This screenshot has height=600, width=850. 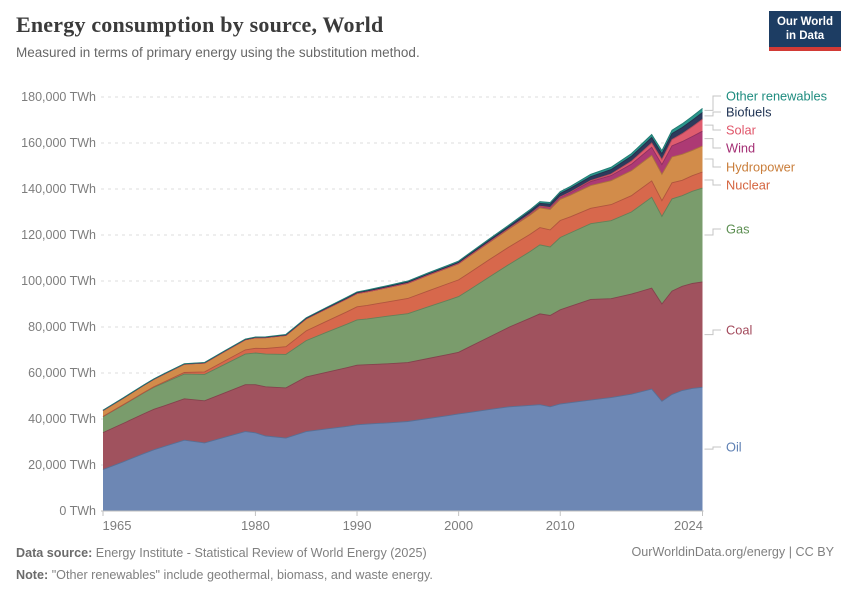 I want to click on legend-item-other-renewables: Other renewables, so click(x=776, y=95).